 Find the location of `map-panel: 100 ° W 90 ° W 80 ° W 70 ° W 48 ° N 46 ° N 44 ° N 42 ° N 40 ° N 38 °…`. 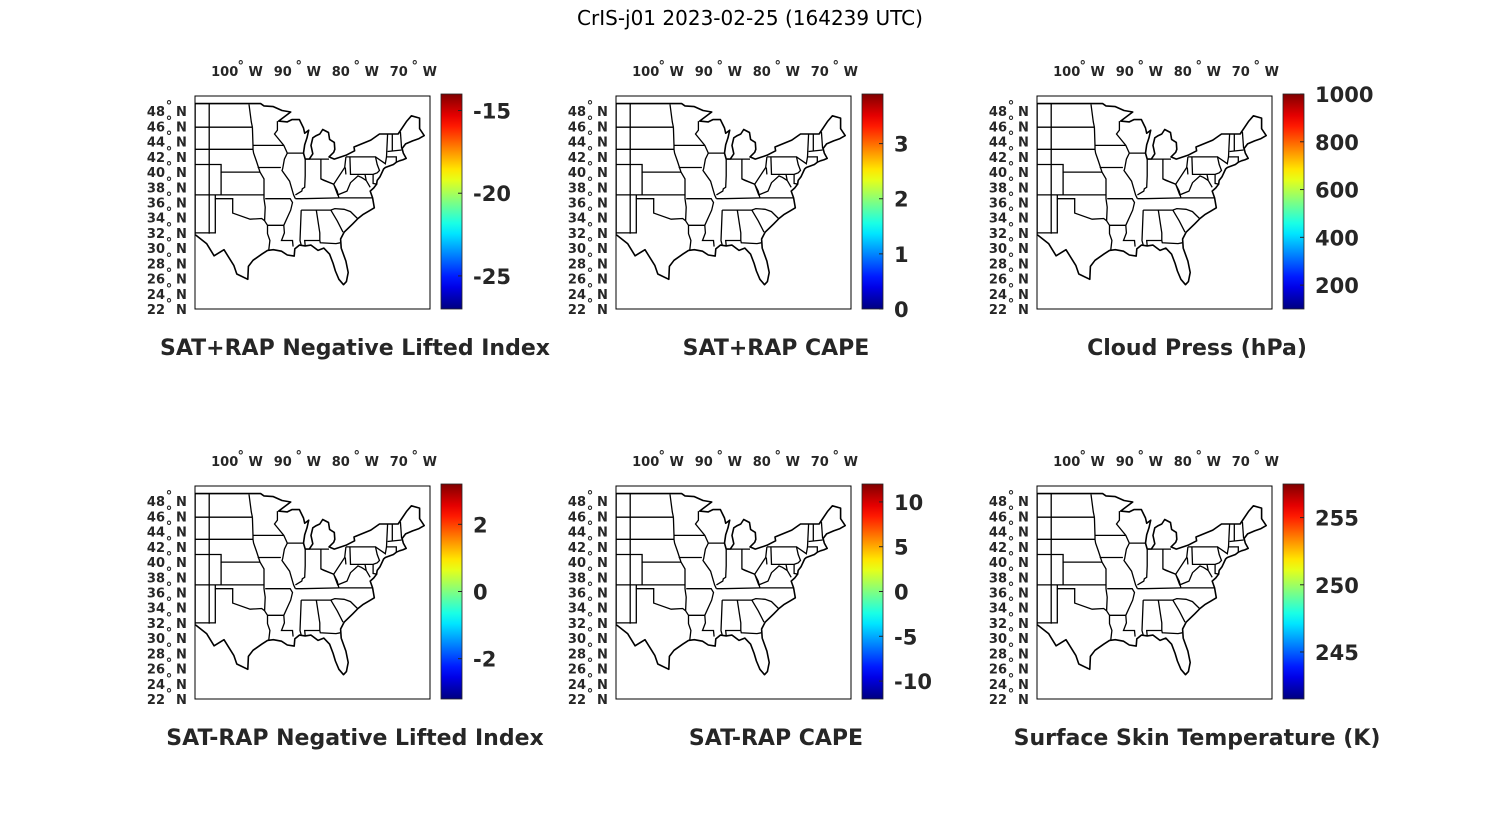

map-panel: 100 ° W 90 ° W 80 ° W 70 ° W 48 ° N 46 ° N 44 ° N 42 ° N 40 ° N 38 °… is located at coordinates (1244, 227).